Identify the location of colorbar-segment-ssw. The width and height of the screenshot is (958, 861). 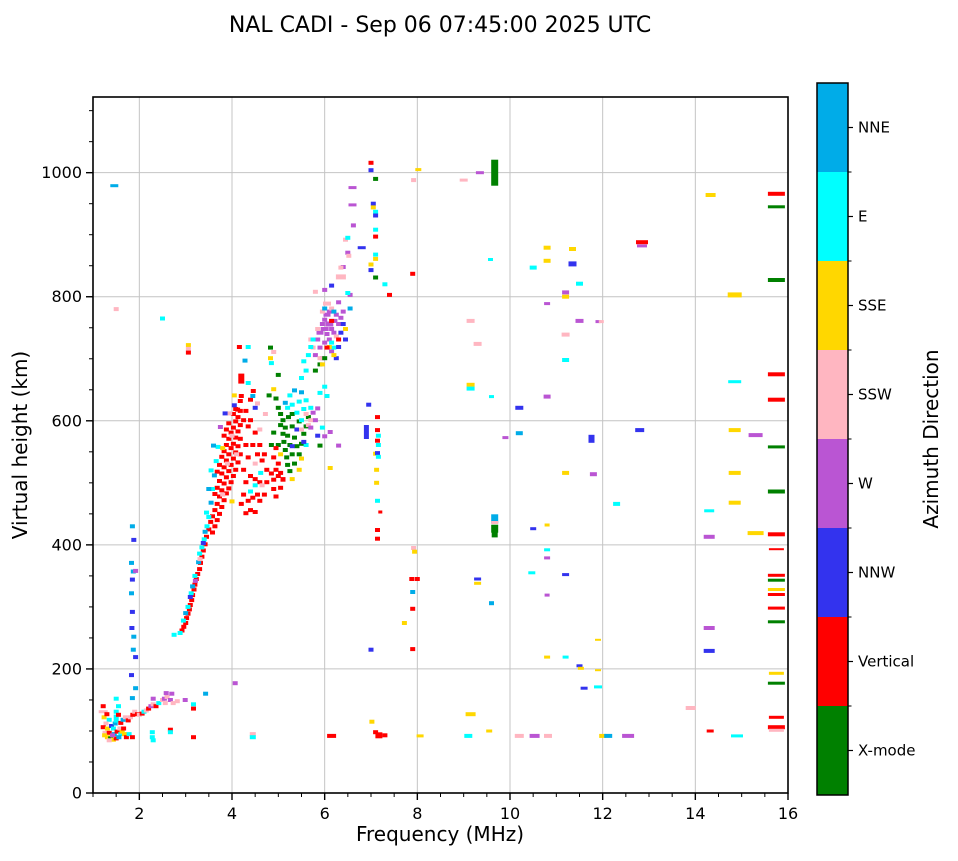
(832, 394).